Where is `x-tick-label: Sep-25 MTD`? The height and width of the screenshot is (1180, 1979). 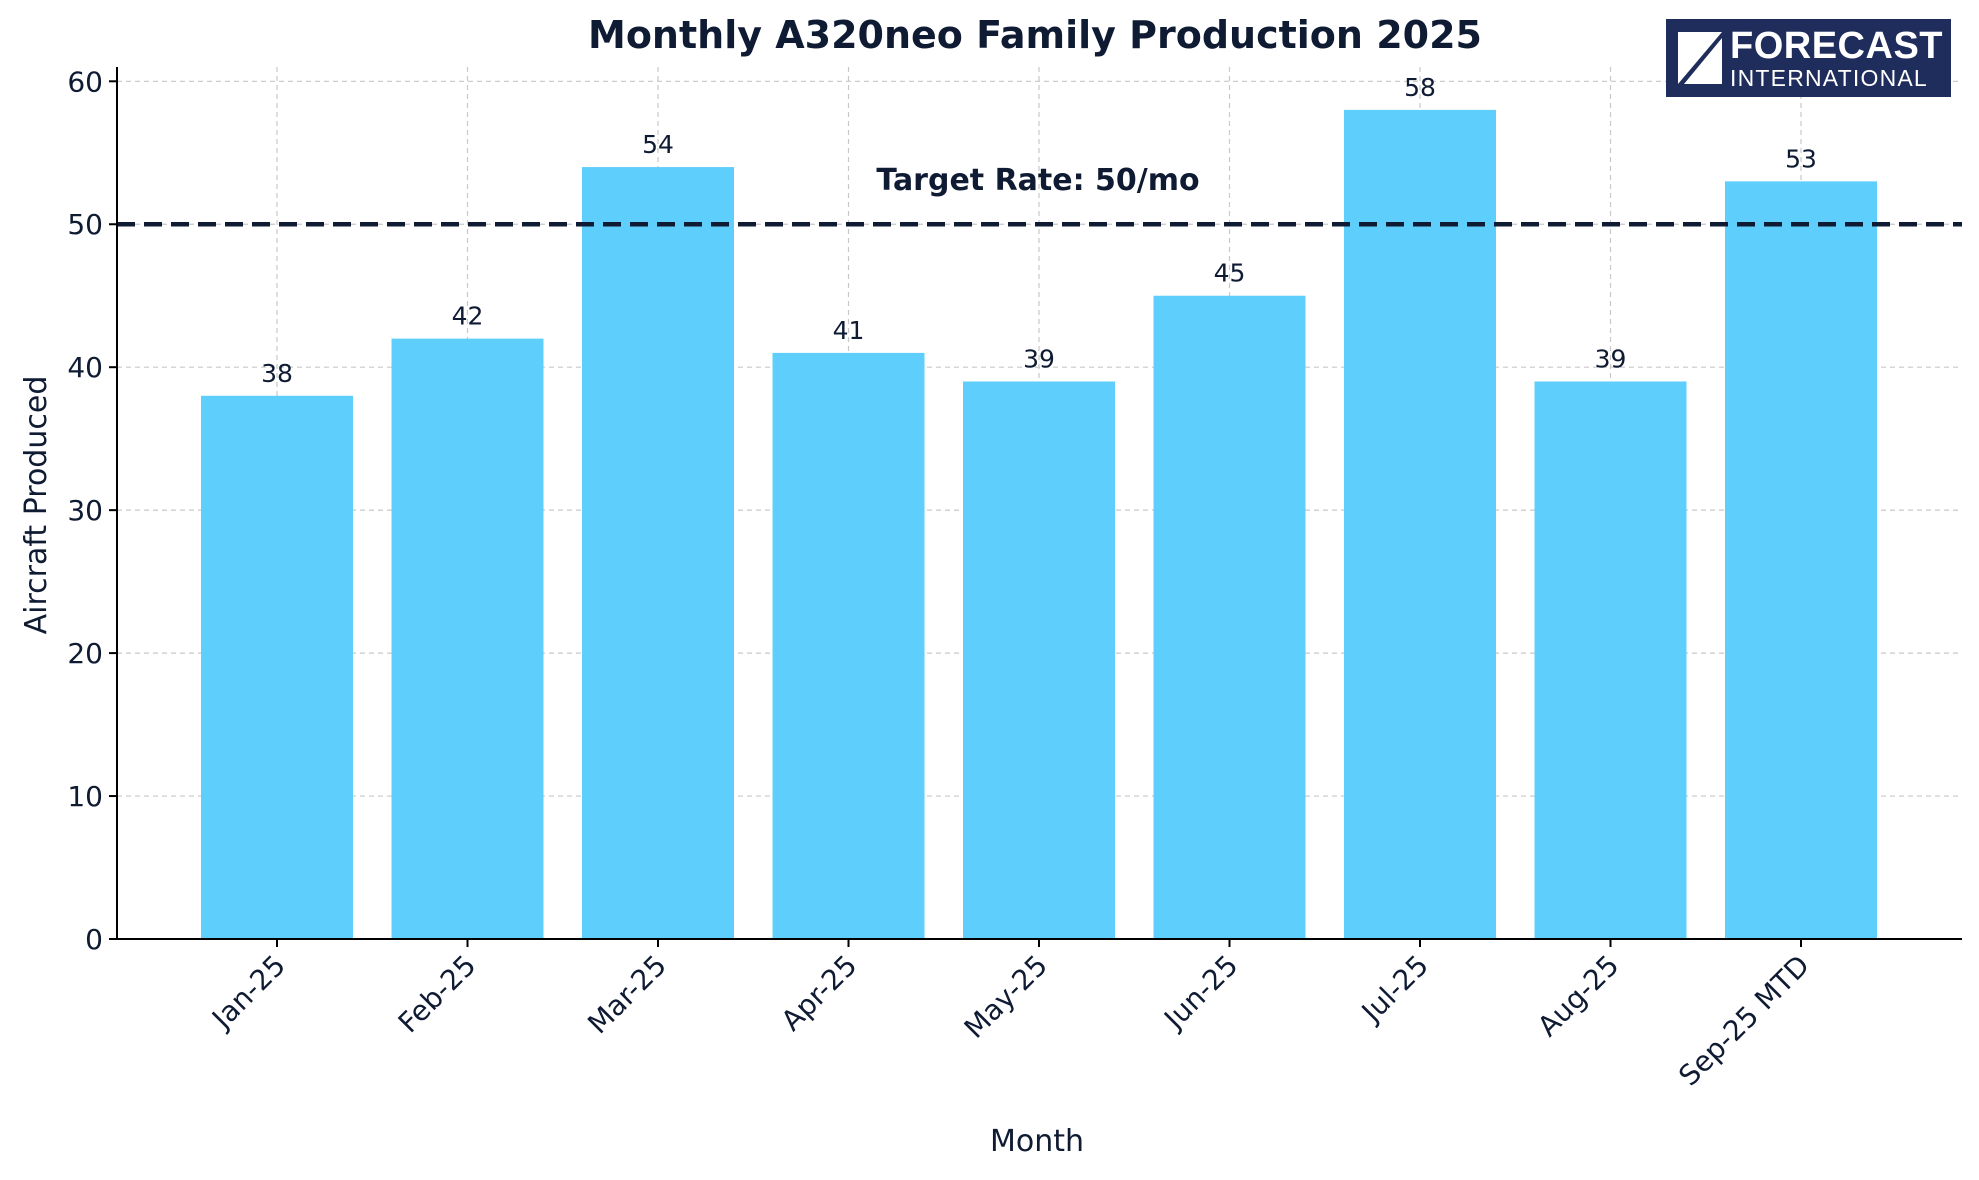 x-tick-label: Sep-25 MTD is located at coordinates (1744, 1021).